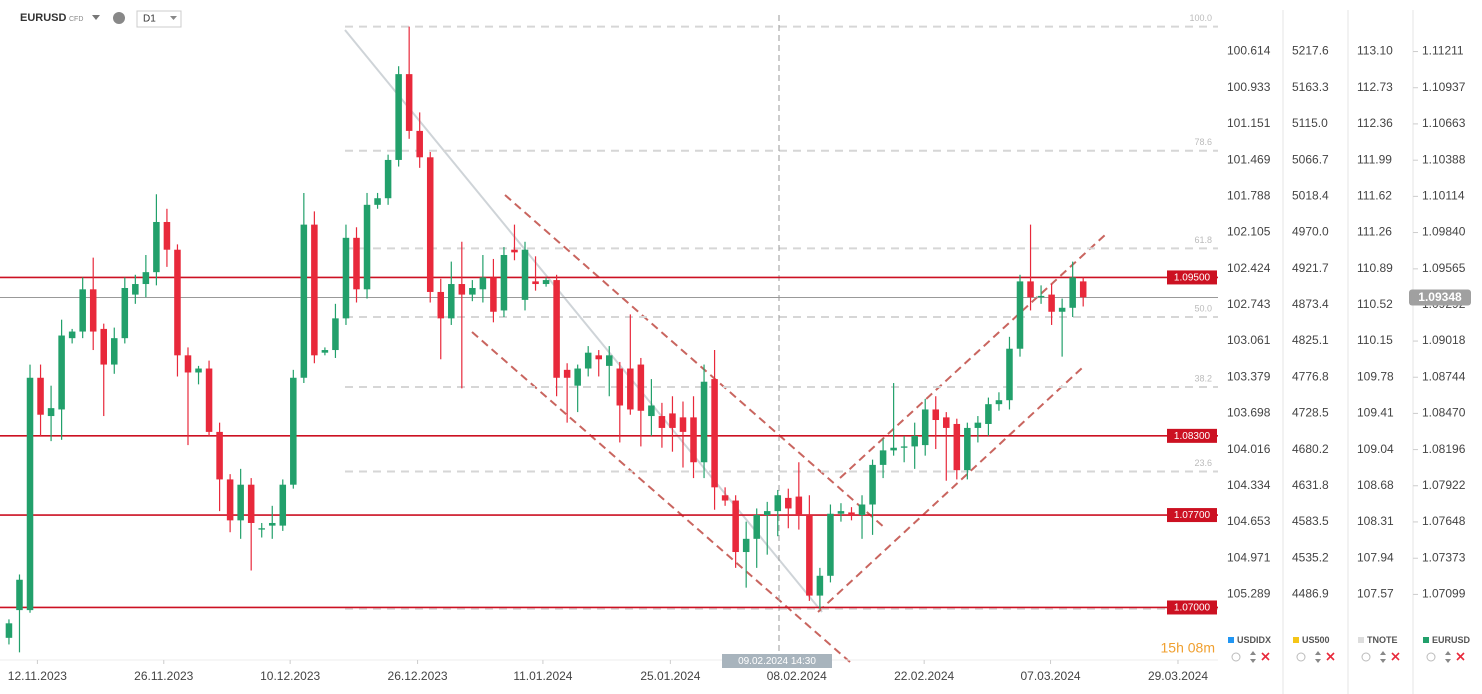 The height and width of the screenshot is (694, 1482). Describe the element at coordinates (43, 18) in the screenshot. I see `symbol: EURUSD` at that location.